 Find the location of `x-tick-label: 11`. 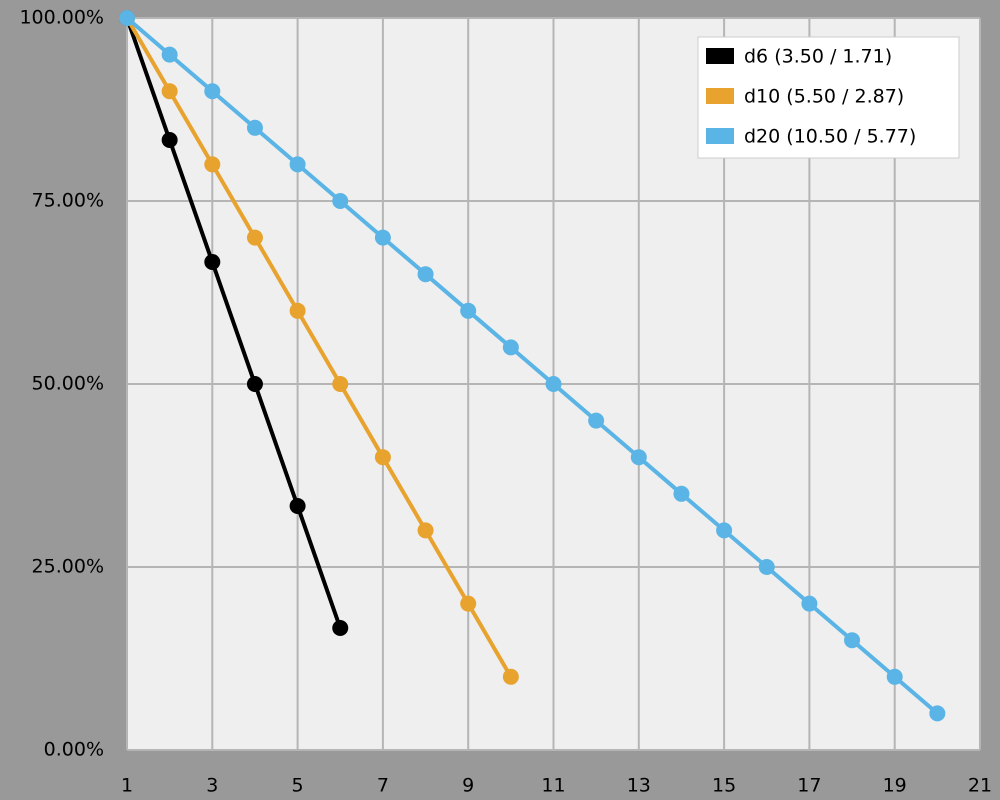

x-tick-label: 11 is located at coordinates (553, 786).